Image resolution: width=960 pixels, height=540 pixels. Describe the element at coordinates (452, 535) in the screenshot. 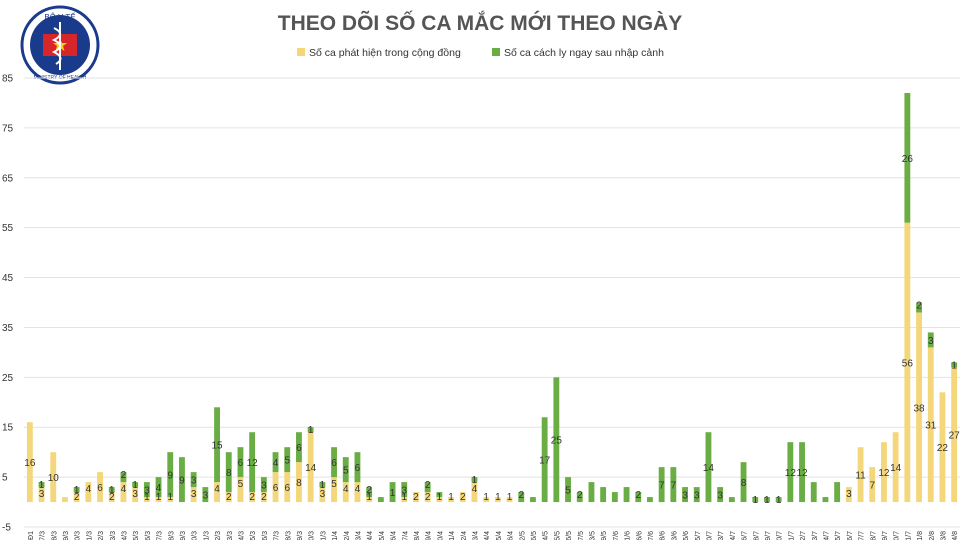

I see `x-tick-label: 11/4` at that location.